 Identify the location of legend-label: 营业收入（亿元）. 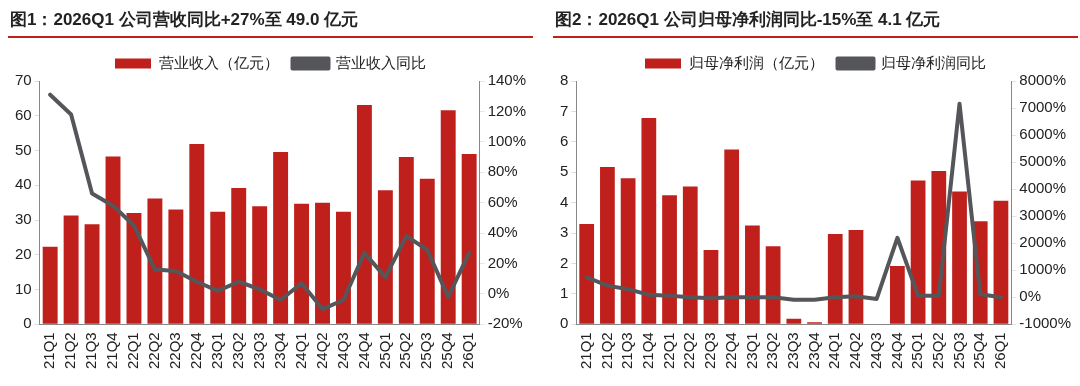
(218, 62).